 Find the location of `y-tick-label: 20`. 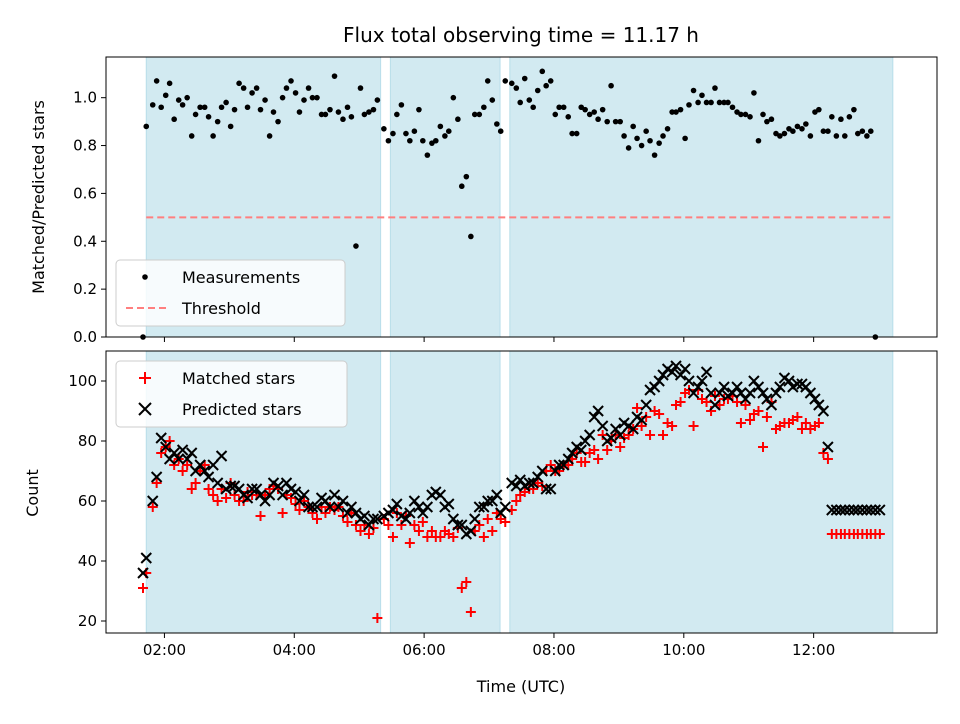

y-tick-label: 20 is located at coordinates (87, 621).